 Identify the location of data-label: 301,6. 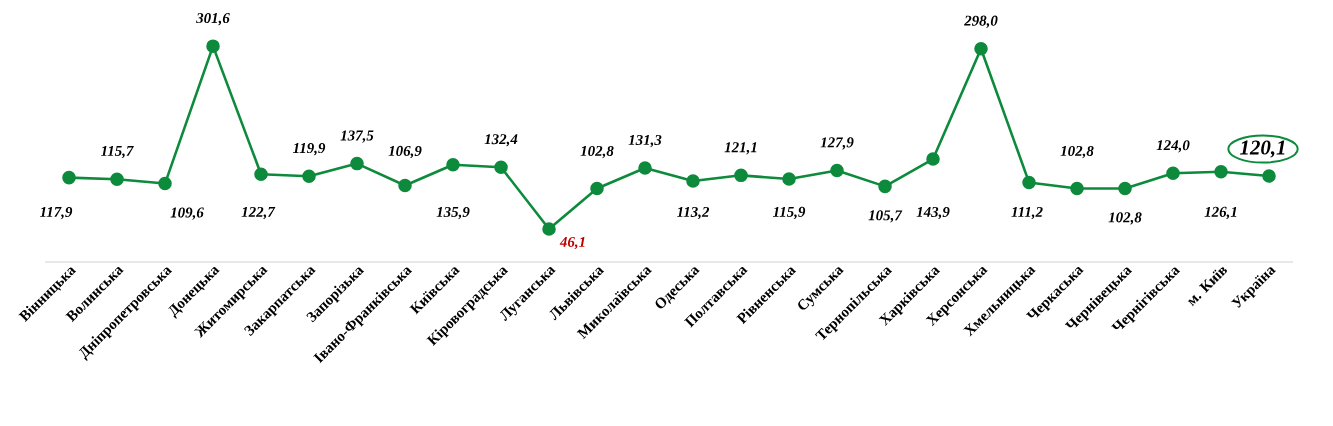
(213, 19).